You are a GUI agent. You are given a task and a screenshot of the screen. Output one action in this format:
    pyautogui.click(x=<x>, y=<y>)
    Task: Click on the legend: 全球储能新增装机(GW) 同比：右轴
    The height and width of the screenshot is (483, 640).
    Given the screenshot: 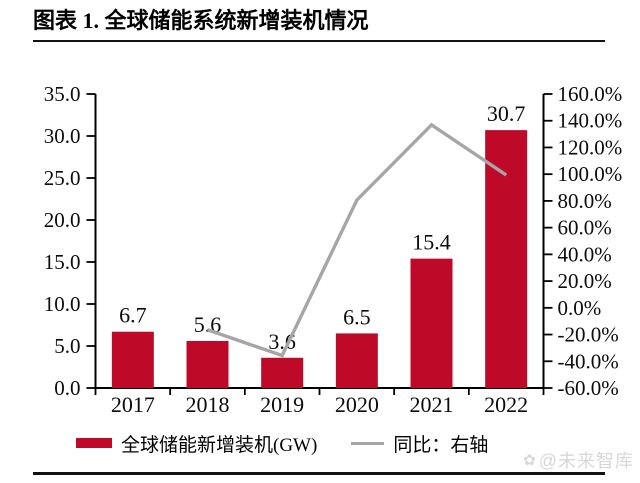 What is the action you would take?
    pyautogui.click(x=282, y=443)
    